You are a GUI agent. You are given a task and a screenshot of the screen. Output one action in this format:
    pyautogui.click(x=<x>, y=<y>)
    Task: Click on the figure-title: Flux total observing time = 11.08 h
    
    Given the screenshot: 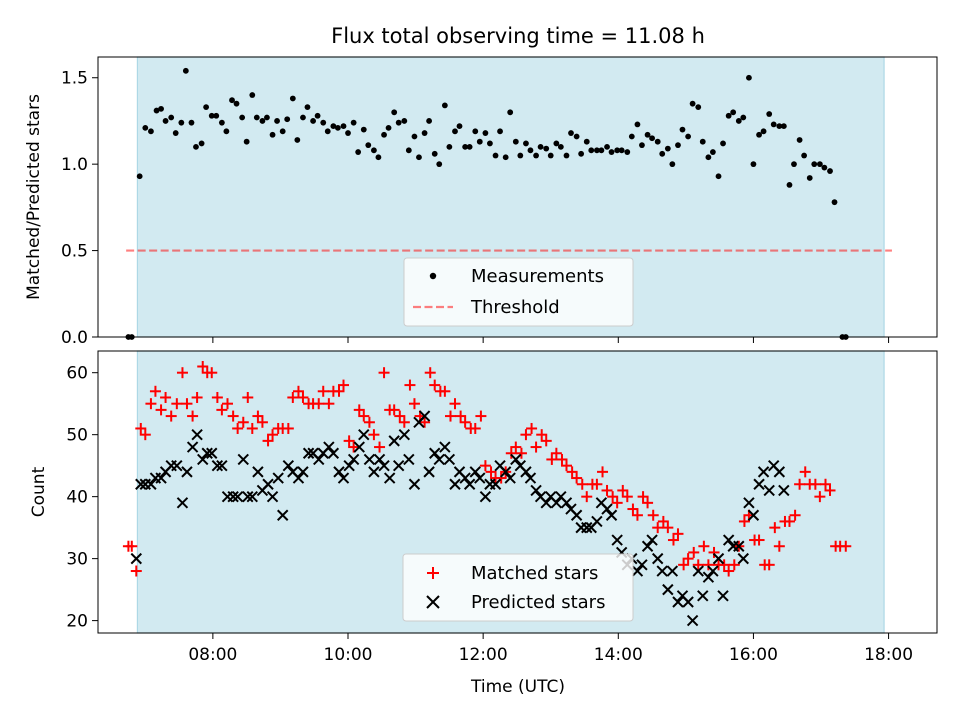 What is the action you would take?
    pyautogui.click(x=518, y=36)
    